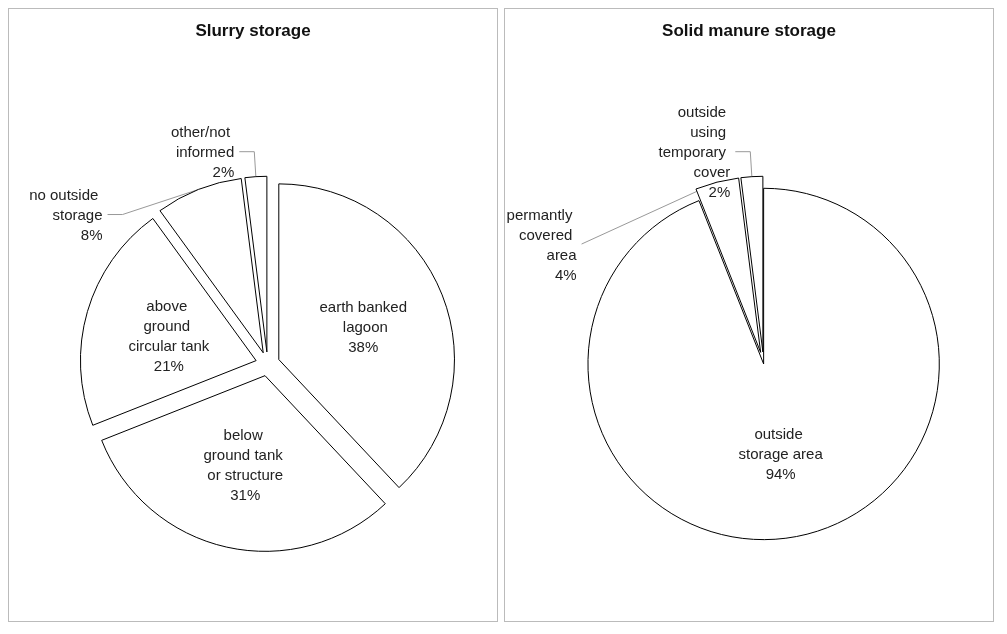 Image resolution: width=1007 pixels, height=634 pixels. I want to click on chart-title: Solid manure storage, so click(749, 30).